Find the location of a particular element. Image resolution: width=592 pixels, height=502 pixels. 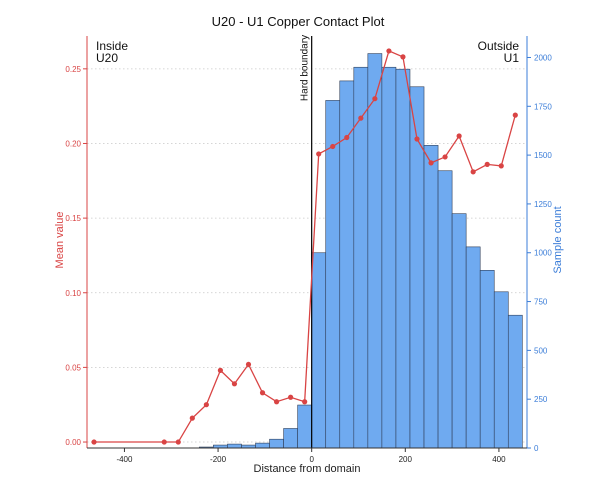

x-axis-label: Distance from domain is located at coordinates (307, 469).